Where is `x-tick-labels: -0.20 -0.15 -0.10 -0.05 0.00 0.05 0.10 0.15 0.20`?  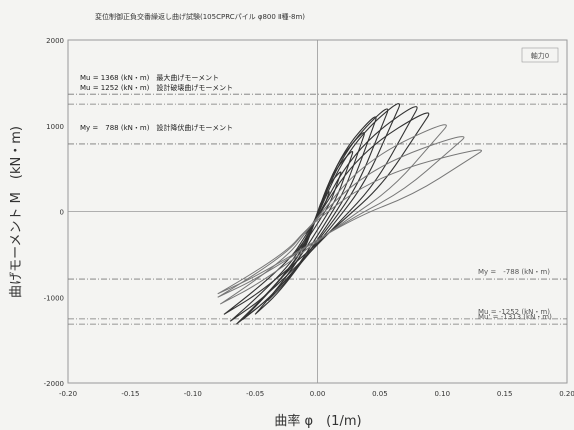 x-tick-labels: -0.20 -0.15 -0.10 -0.05 0.00 0.05 0.10 0.15 0.20 is located at coordinates (316, 394).